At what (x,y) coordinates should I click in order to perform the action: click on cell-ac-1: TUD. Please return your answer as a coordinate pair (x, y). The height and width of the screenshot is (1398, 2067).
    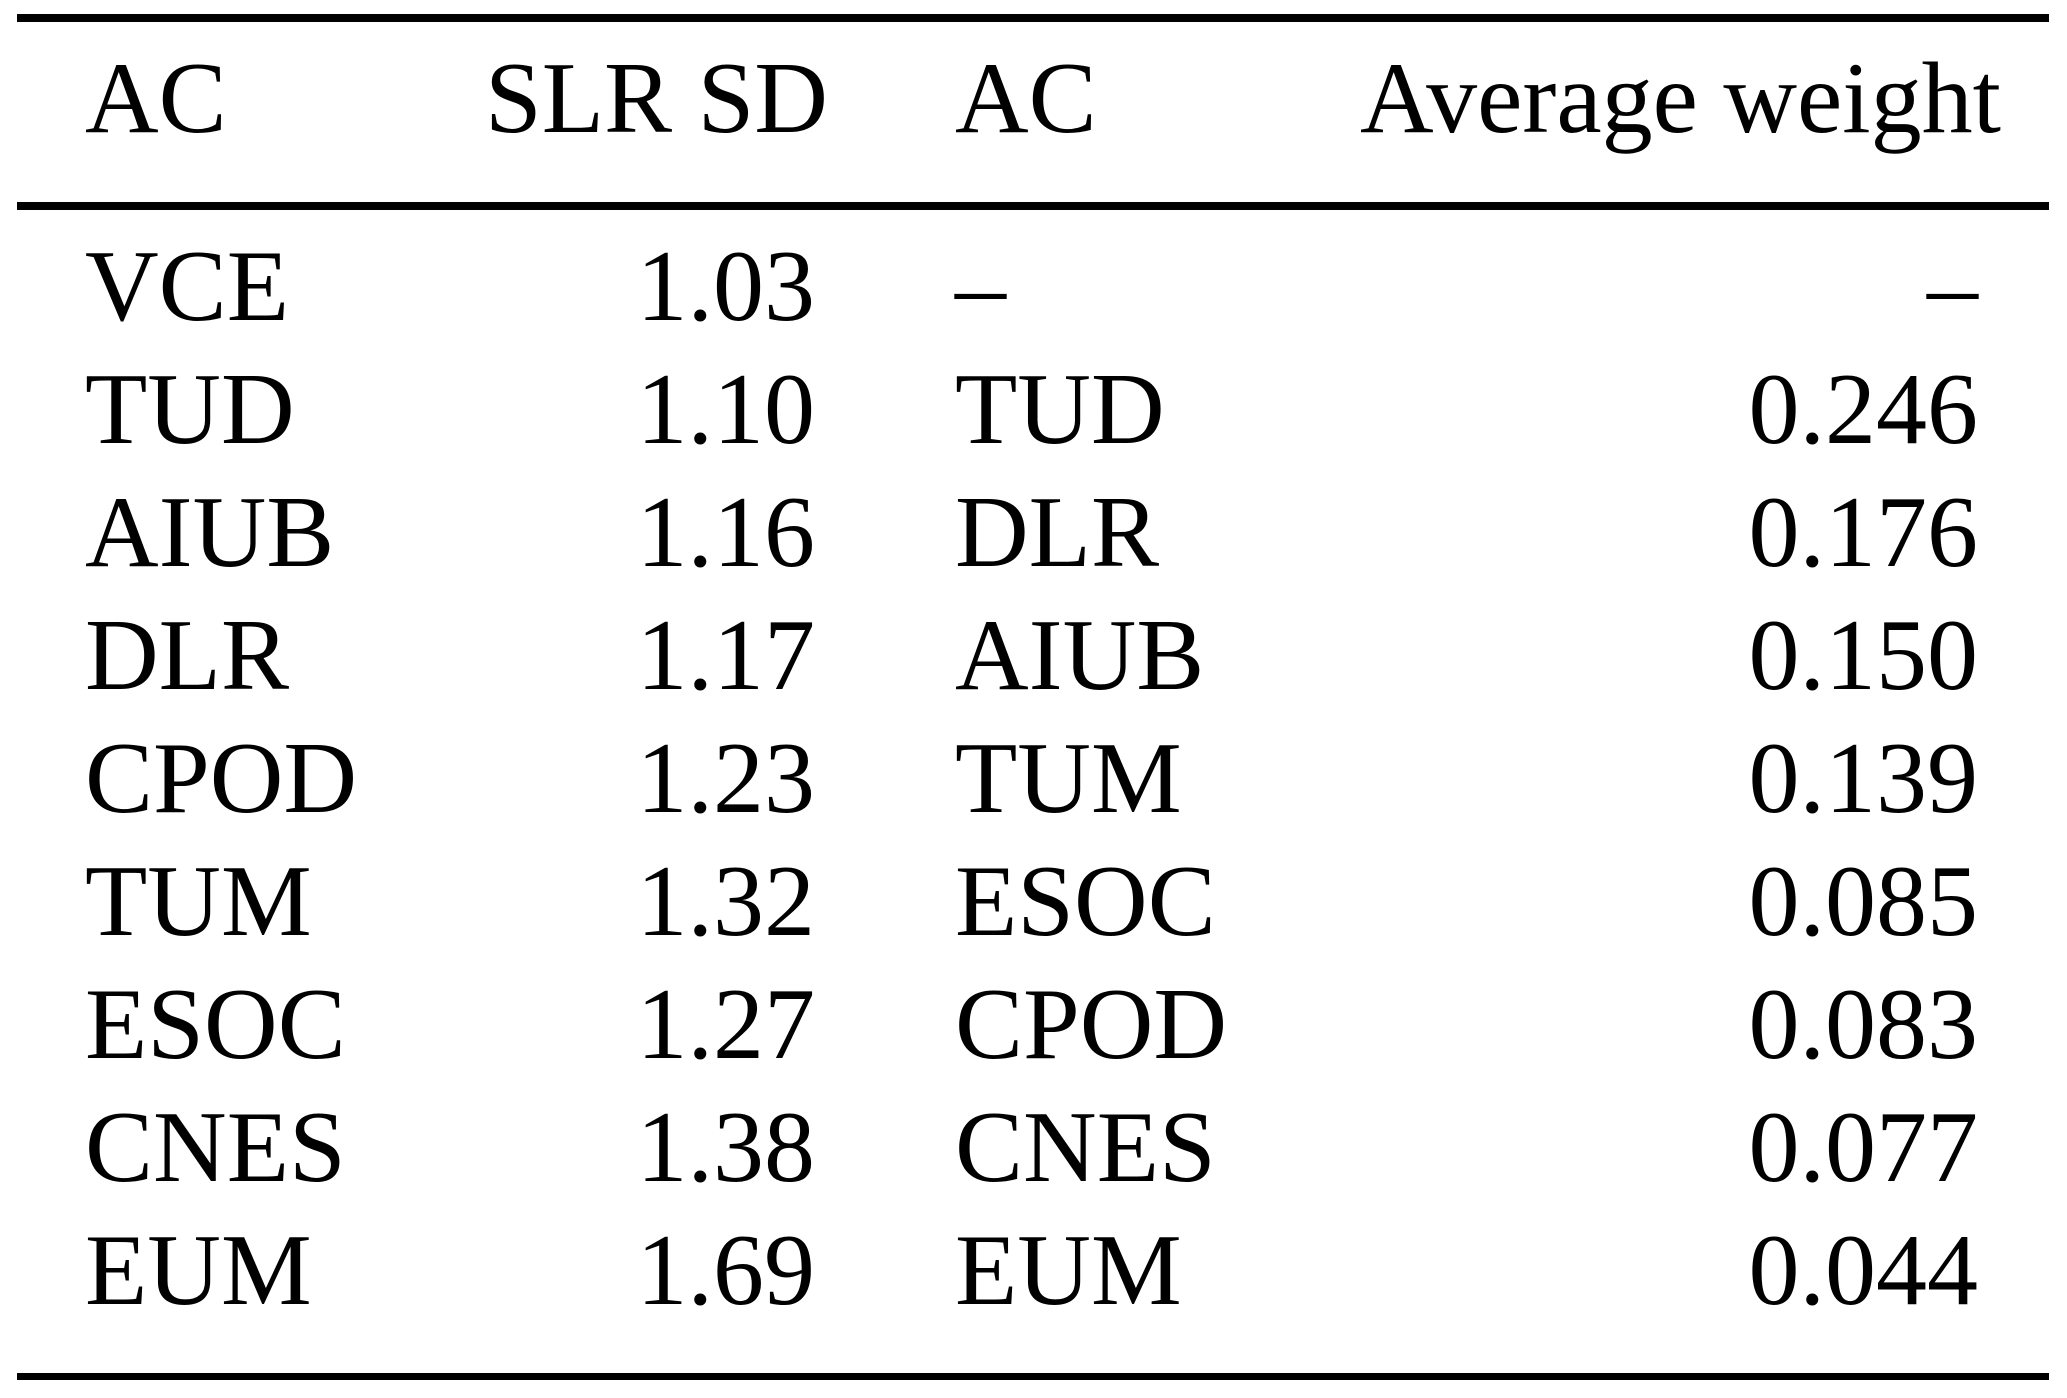
    Looking at the image, I should click on (190, 409).